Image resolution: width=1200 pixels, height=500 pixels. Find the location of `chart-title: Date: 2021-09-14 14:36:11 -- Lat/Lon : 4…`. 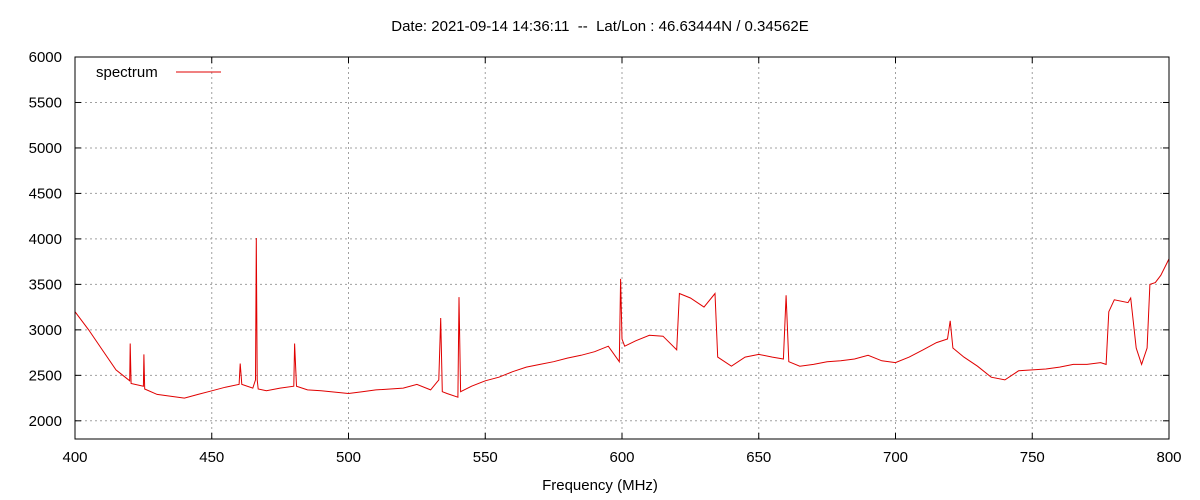

chart-title: Date: 2021-09-14 14:36:11 -- Lat/Lon : 4… is located at coordinates (600, 26).